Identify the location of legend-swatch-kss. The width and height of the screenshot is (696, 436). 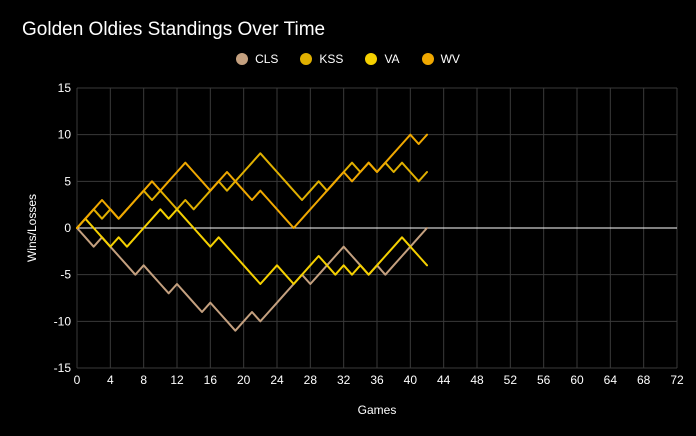
(306, 59).